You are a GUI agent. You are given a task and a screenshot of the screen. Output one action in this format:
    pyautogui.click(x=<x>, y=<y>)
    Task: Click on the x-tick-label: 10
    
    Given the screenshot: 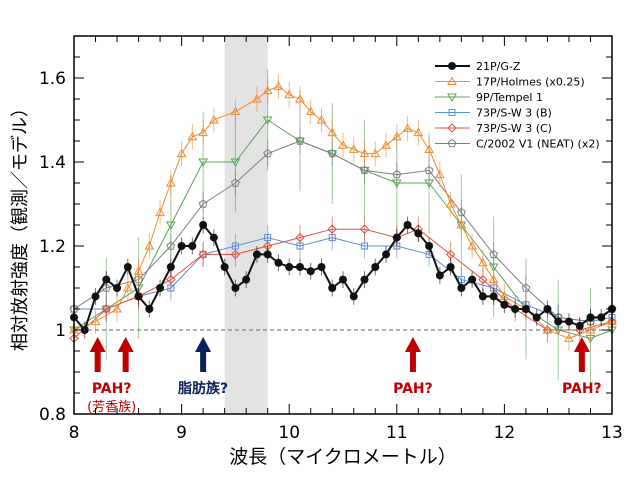 What is the action you would take?
    pyautogui.click(x=289, y=433)
    